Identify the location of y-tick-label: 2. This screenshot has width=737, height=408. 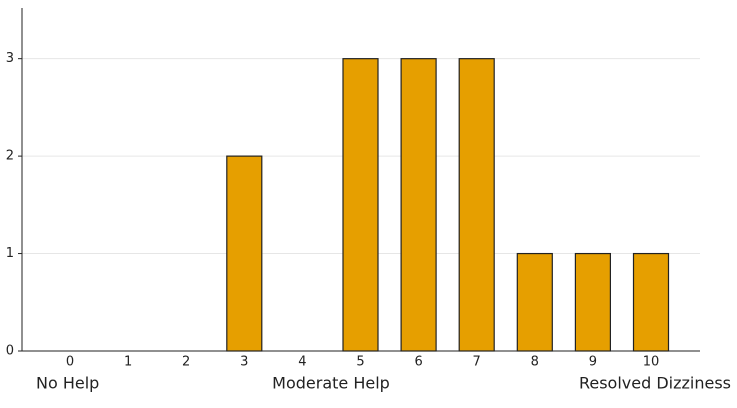
(10, 156).